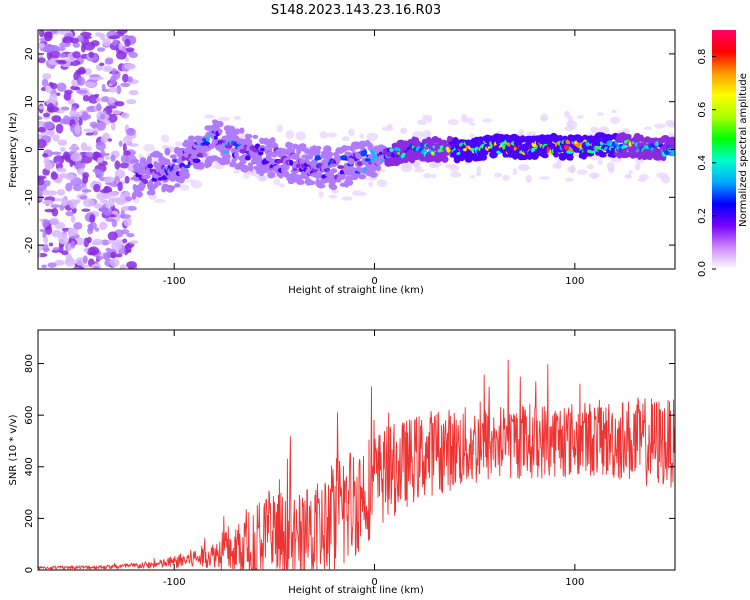 Image resolution: width=750 pixels, height=600 pixels. I want to click on snr-y-tick-label: 800, so click(29, 363).